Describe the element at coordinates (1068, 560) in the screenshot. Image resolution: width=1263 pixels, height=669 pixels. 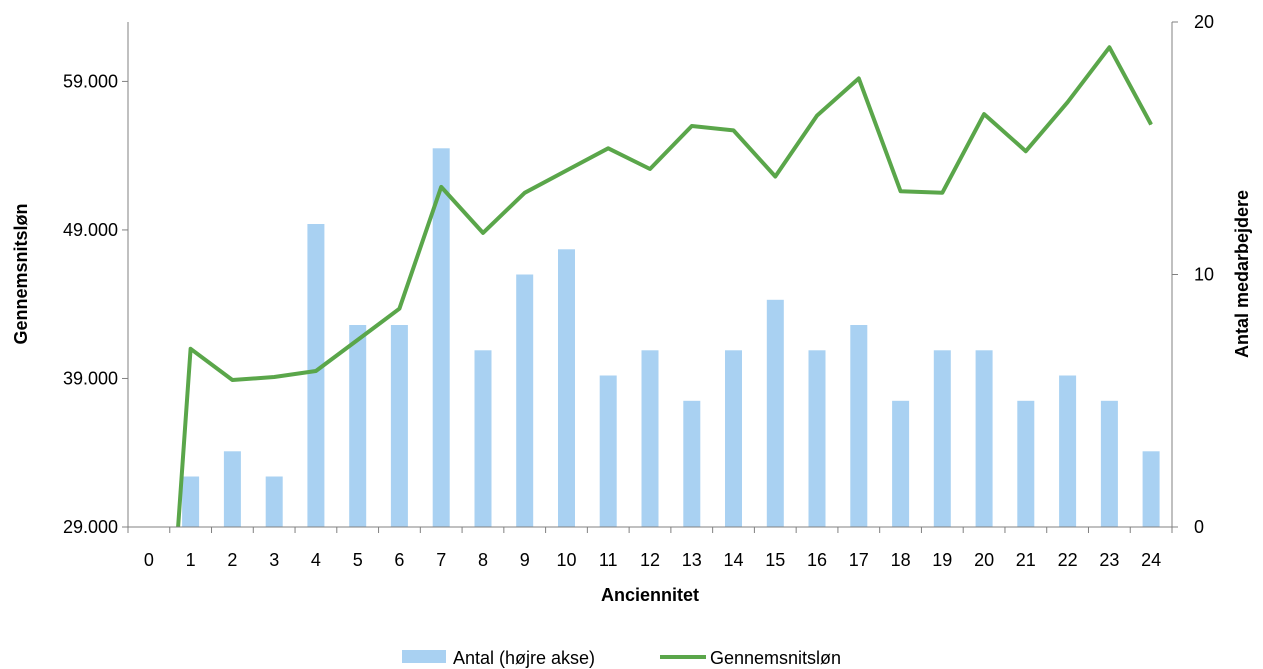
I see `x-tick-label: 22` at that location.